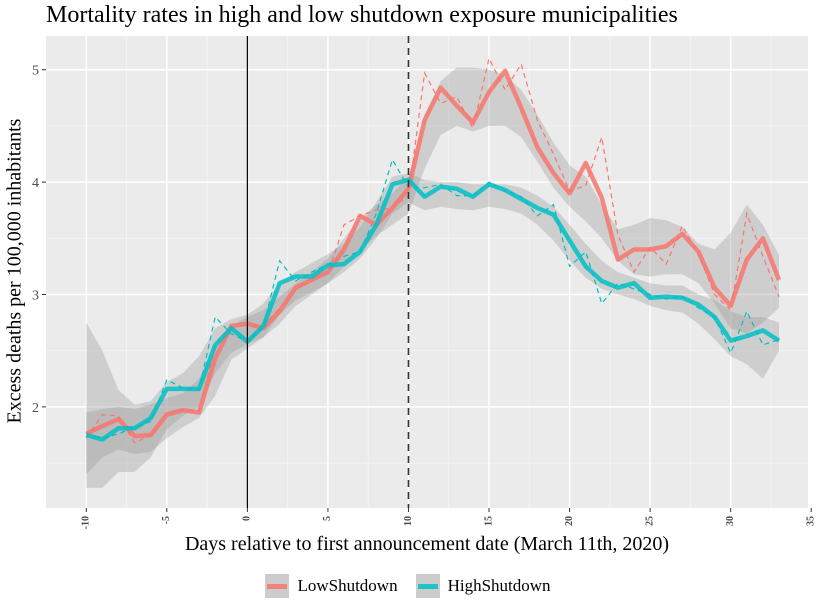 This screenshot has width=816, height=616. I want to click on legend: LowShutdown HighShutdown, so click(408, 586).